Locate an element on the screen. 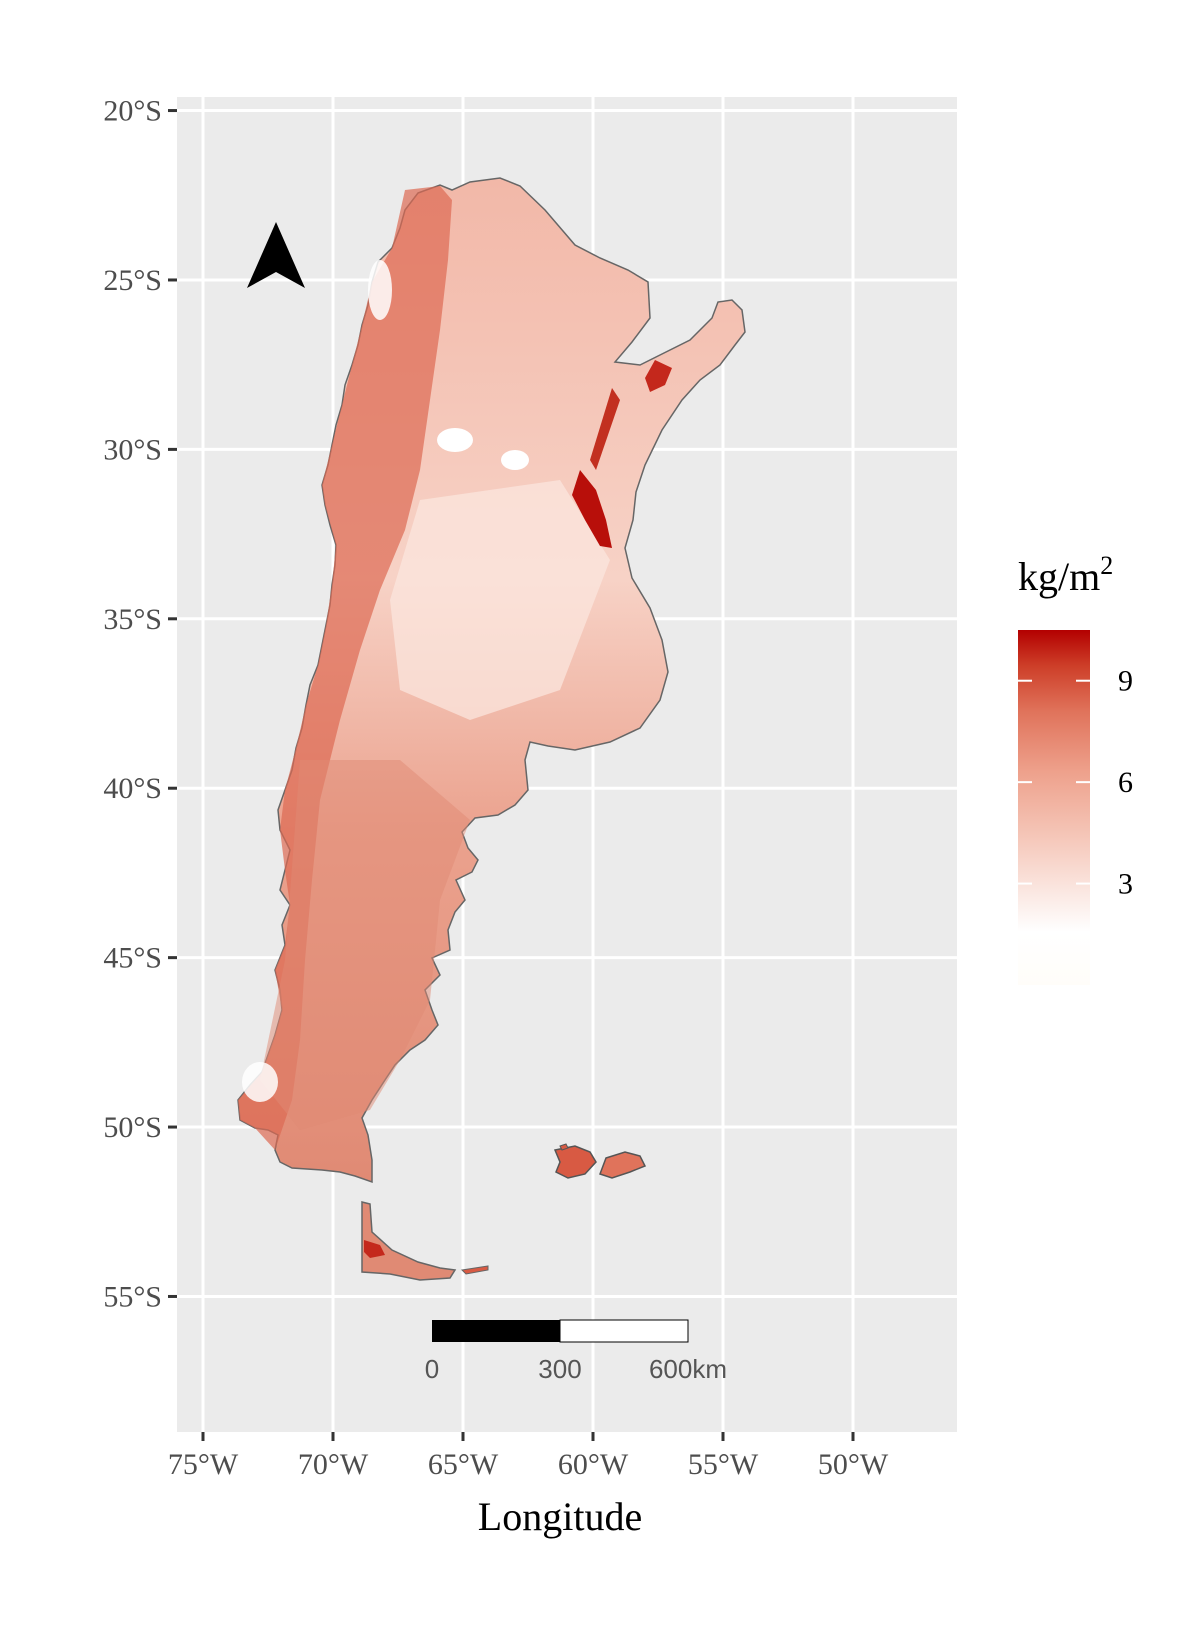 This screenshot has width=1200, height=1650. scale-bar-black-segment is located at coordinates (496, 1331).